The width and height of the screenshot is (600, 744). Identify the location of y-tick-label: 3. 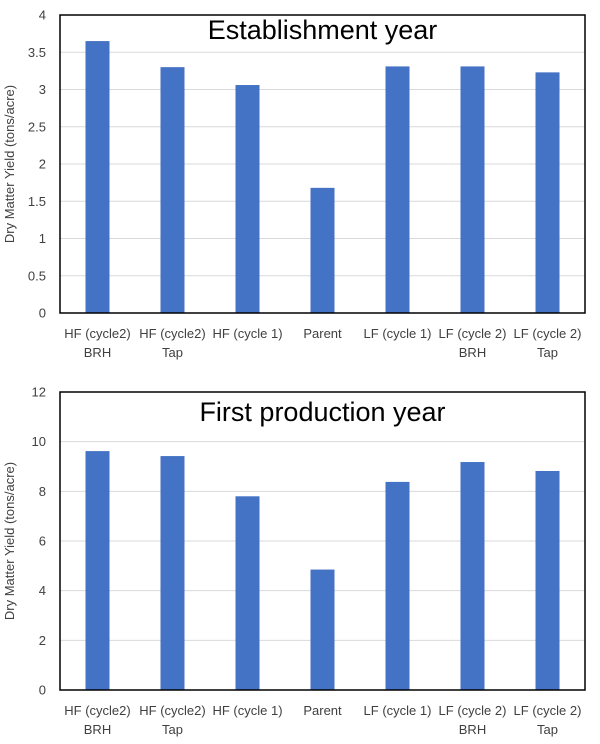
(42, 89).